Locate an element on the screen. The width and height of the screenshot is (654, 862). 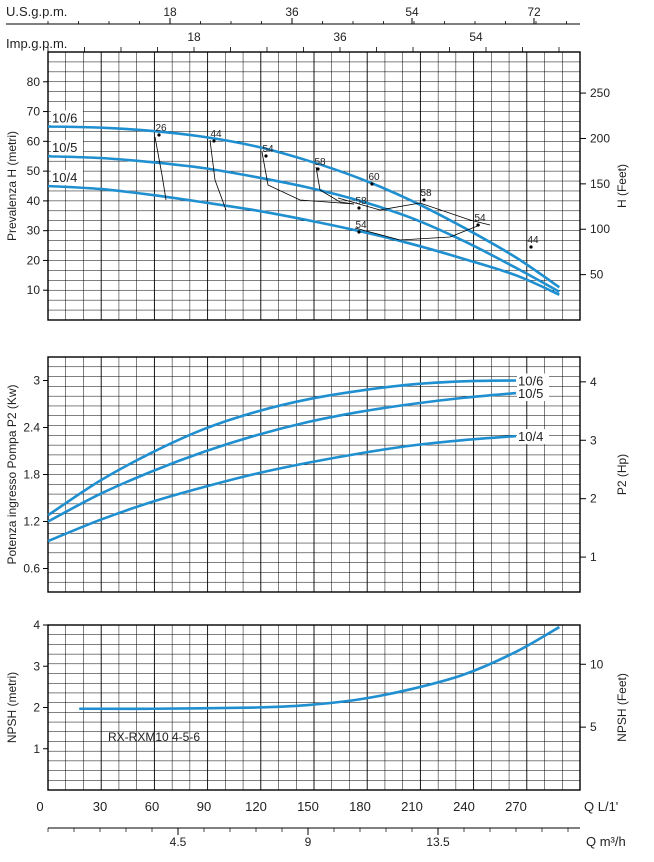
m3h-tick-label: 4.5 is located at coordinates (178, 842).